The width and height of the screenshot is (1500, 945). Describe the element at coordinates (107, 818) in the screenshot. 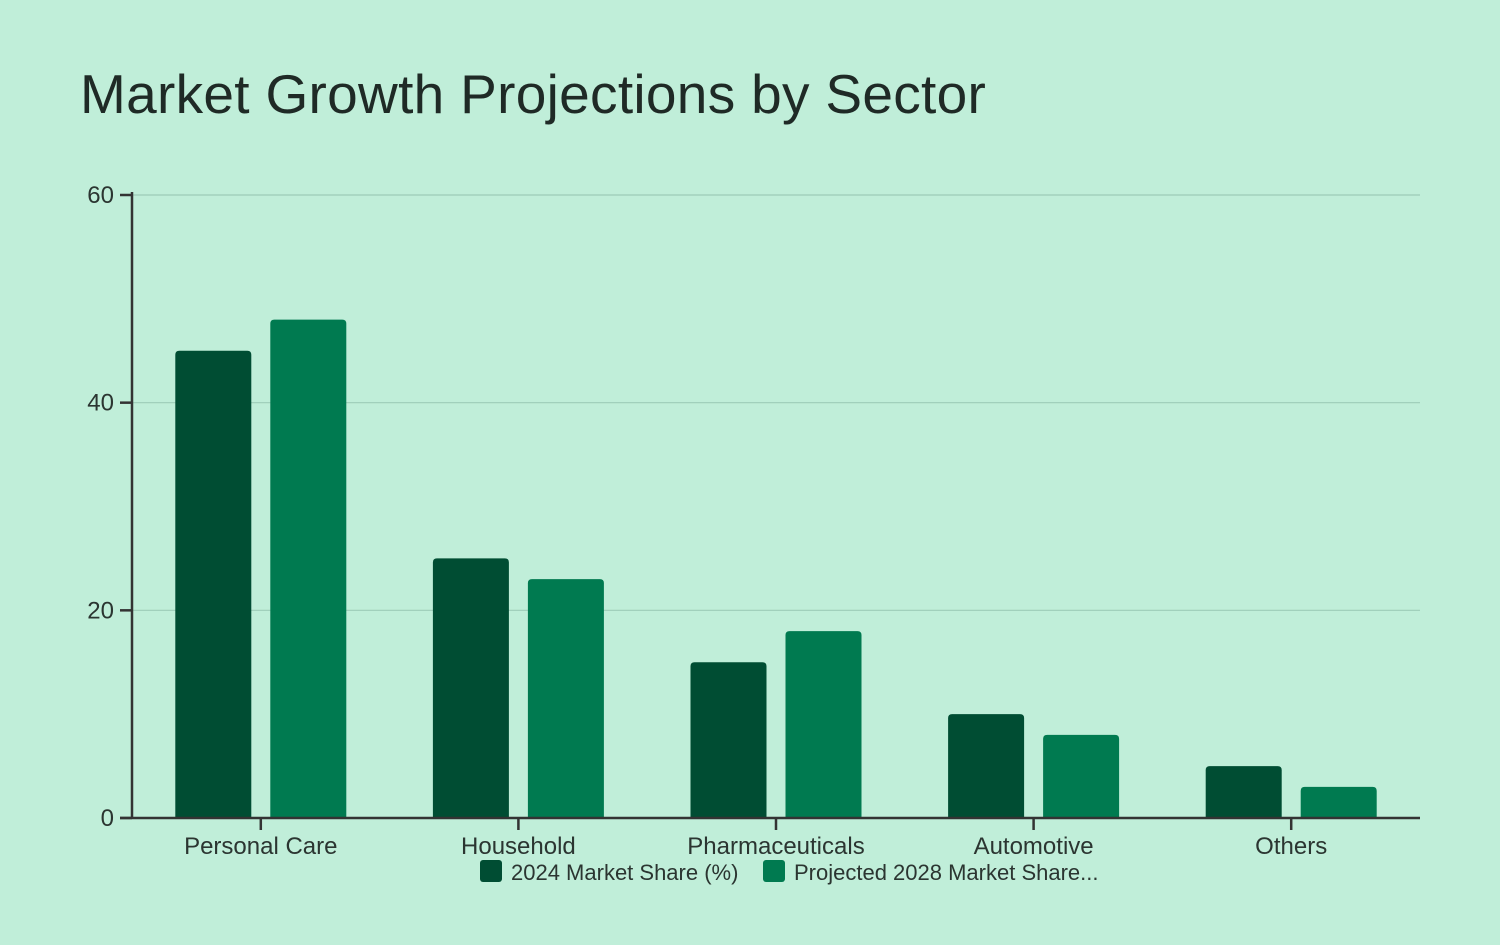

I see `y-tick-label-0: 0` at that location.